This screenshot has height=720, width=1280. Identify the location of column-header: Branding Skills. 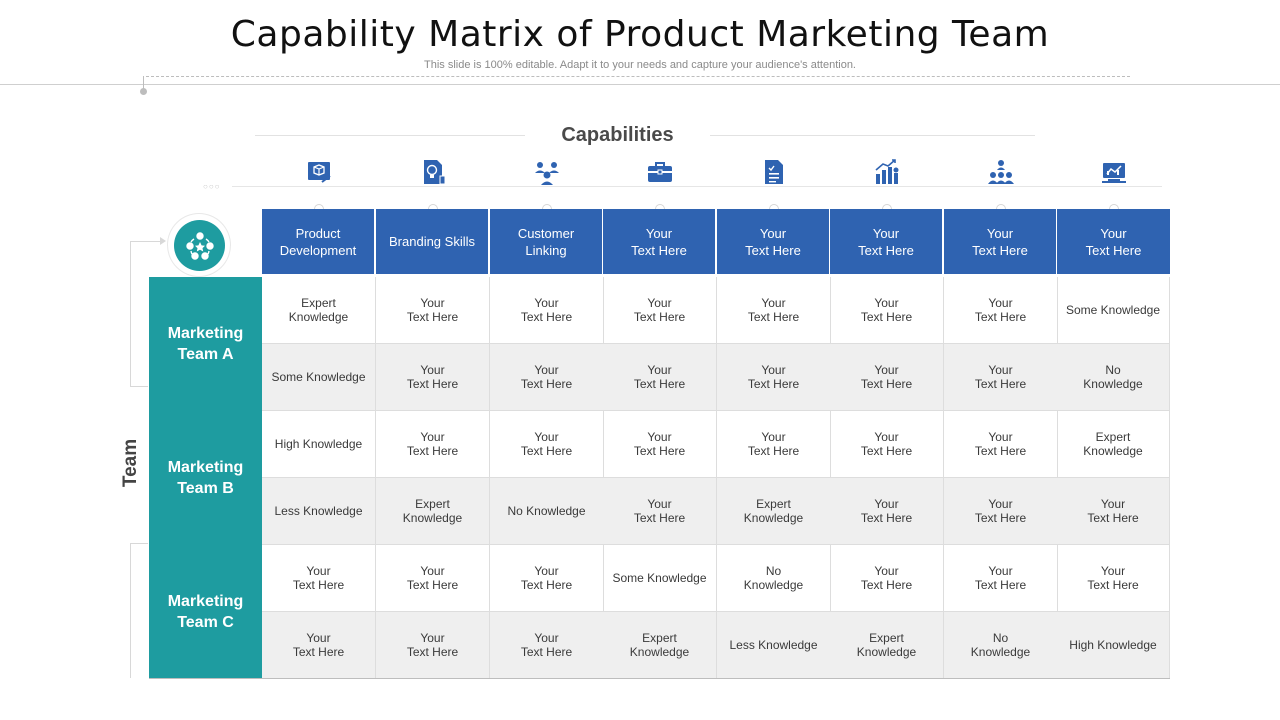
(432, 241).